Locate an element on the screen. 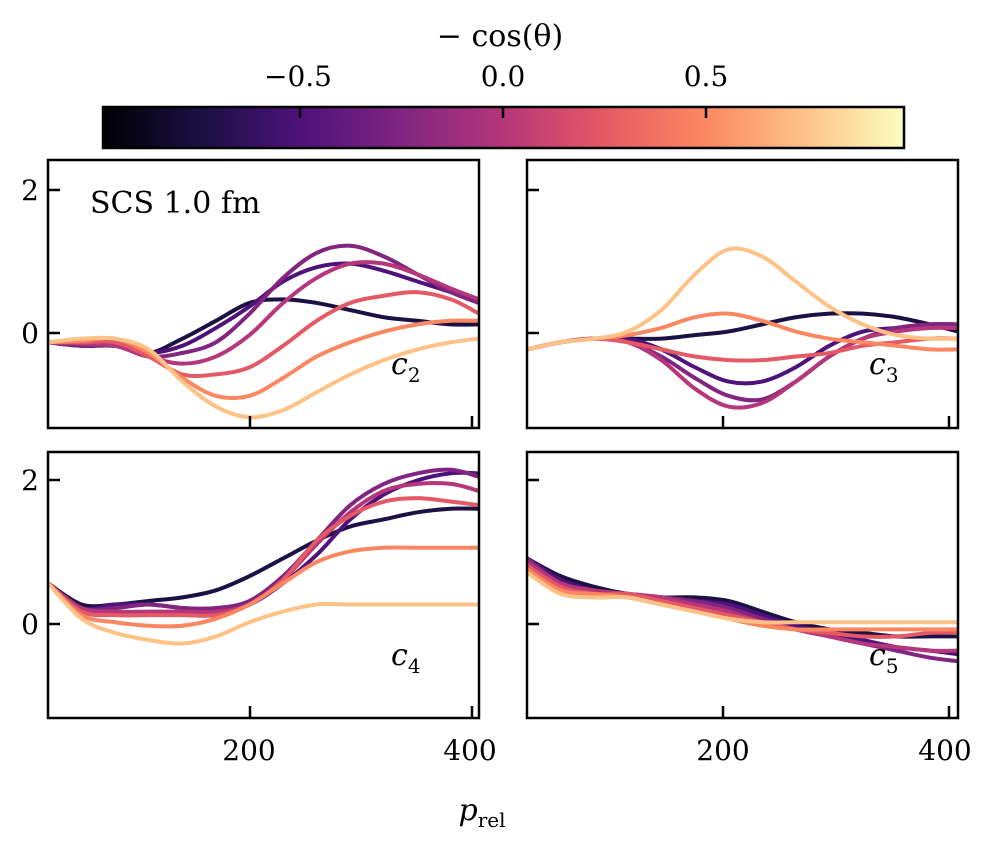 This screenshot has height=848, width=994. panel-c2-frame is located at coordinates (263, 294).